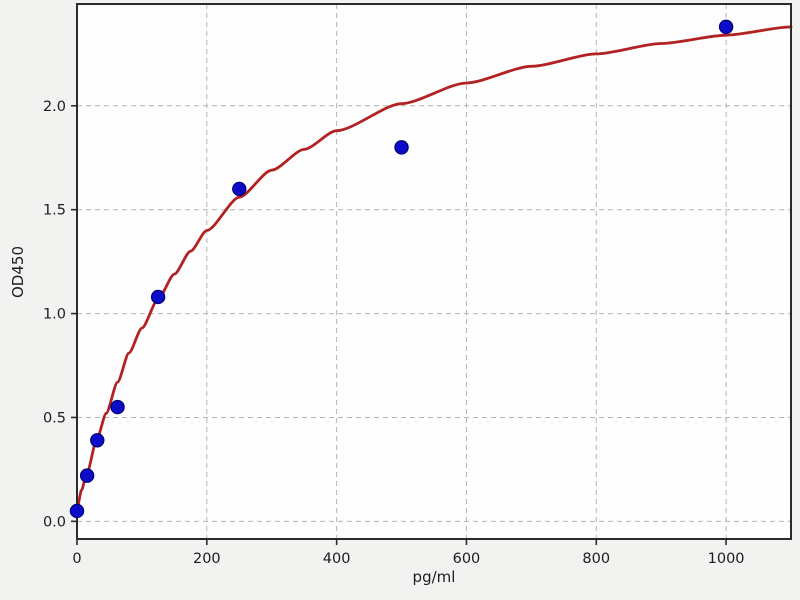 This screenshot has height=600, width=800. What do you see at coordinates (726, 559) in the screenshot?
I see `x-tick-label: 1000` at bounding box center [726, 559].